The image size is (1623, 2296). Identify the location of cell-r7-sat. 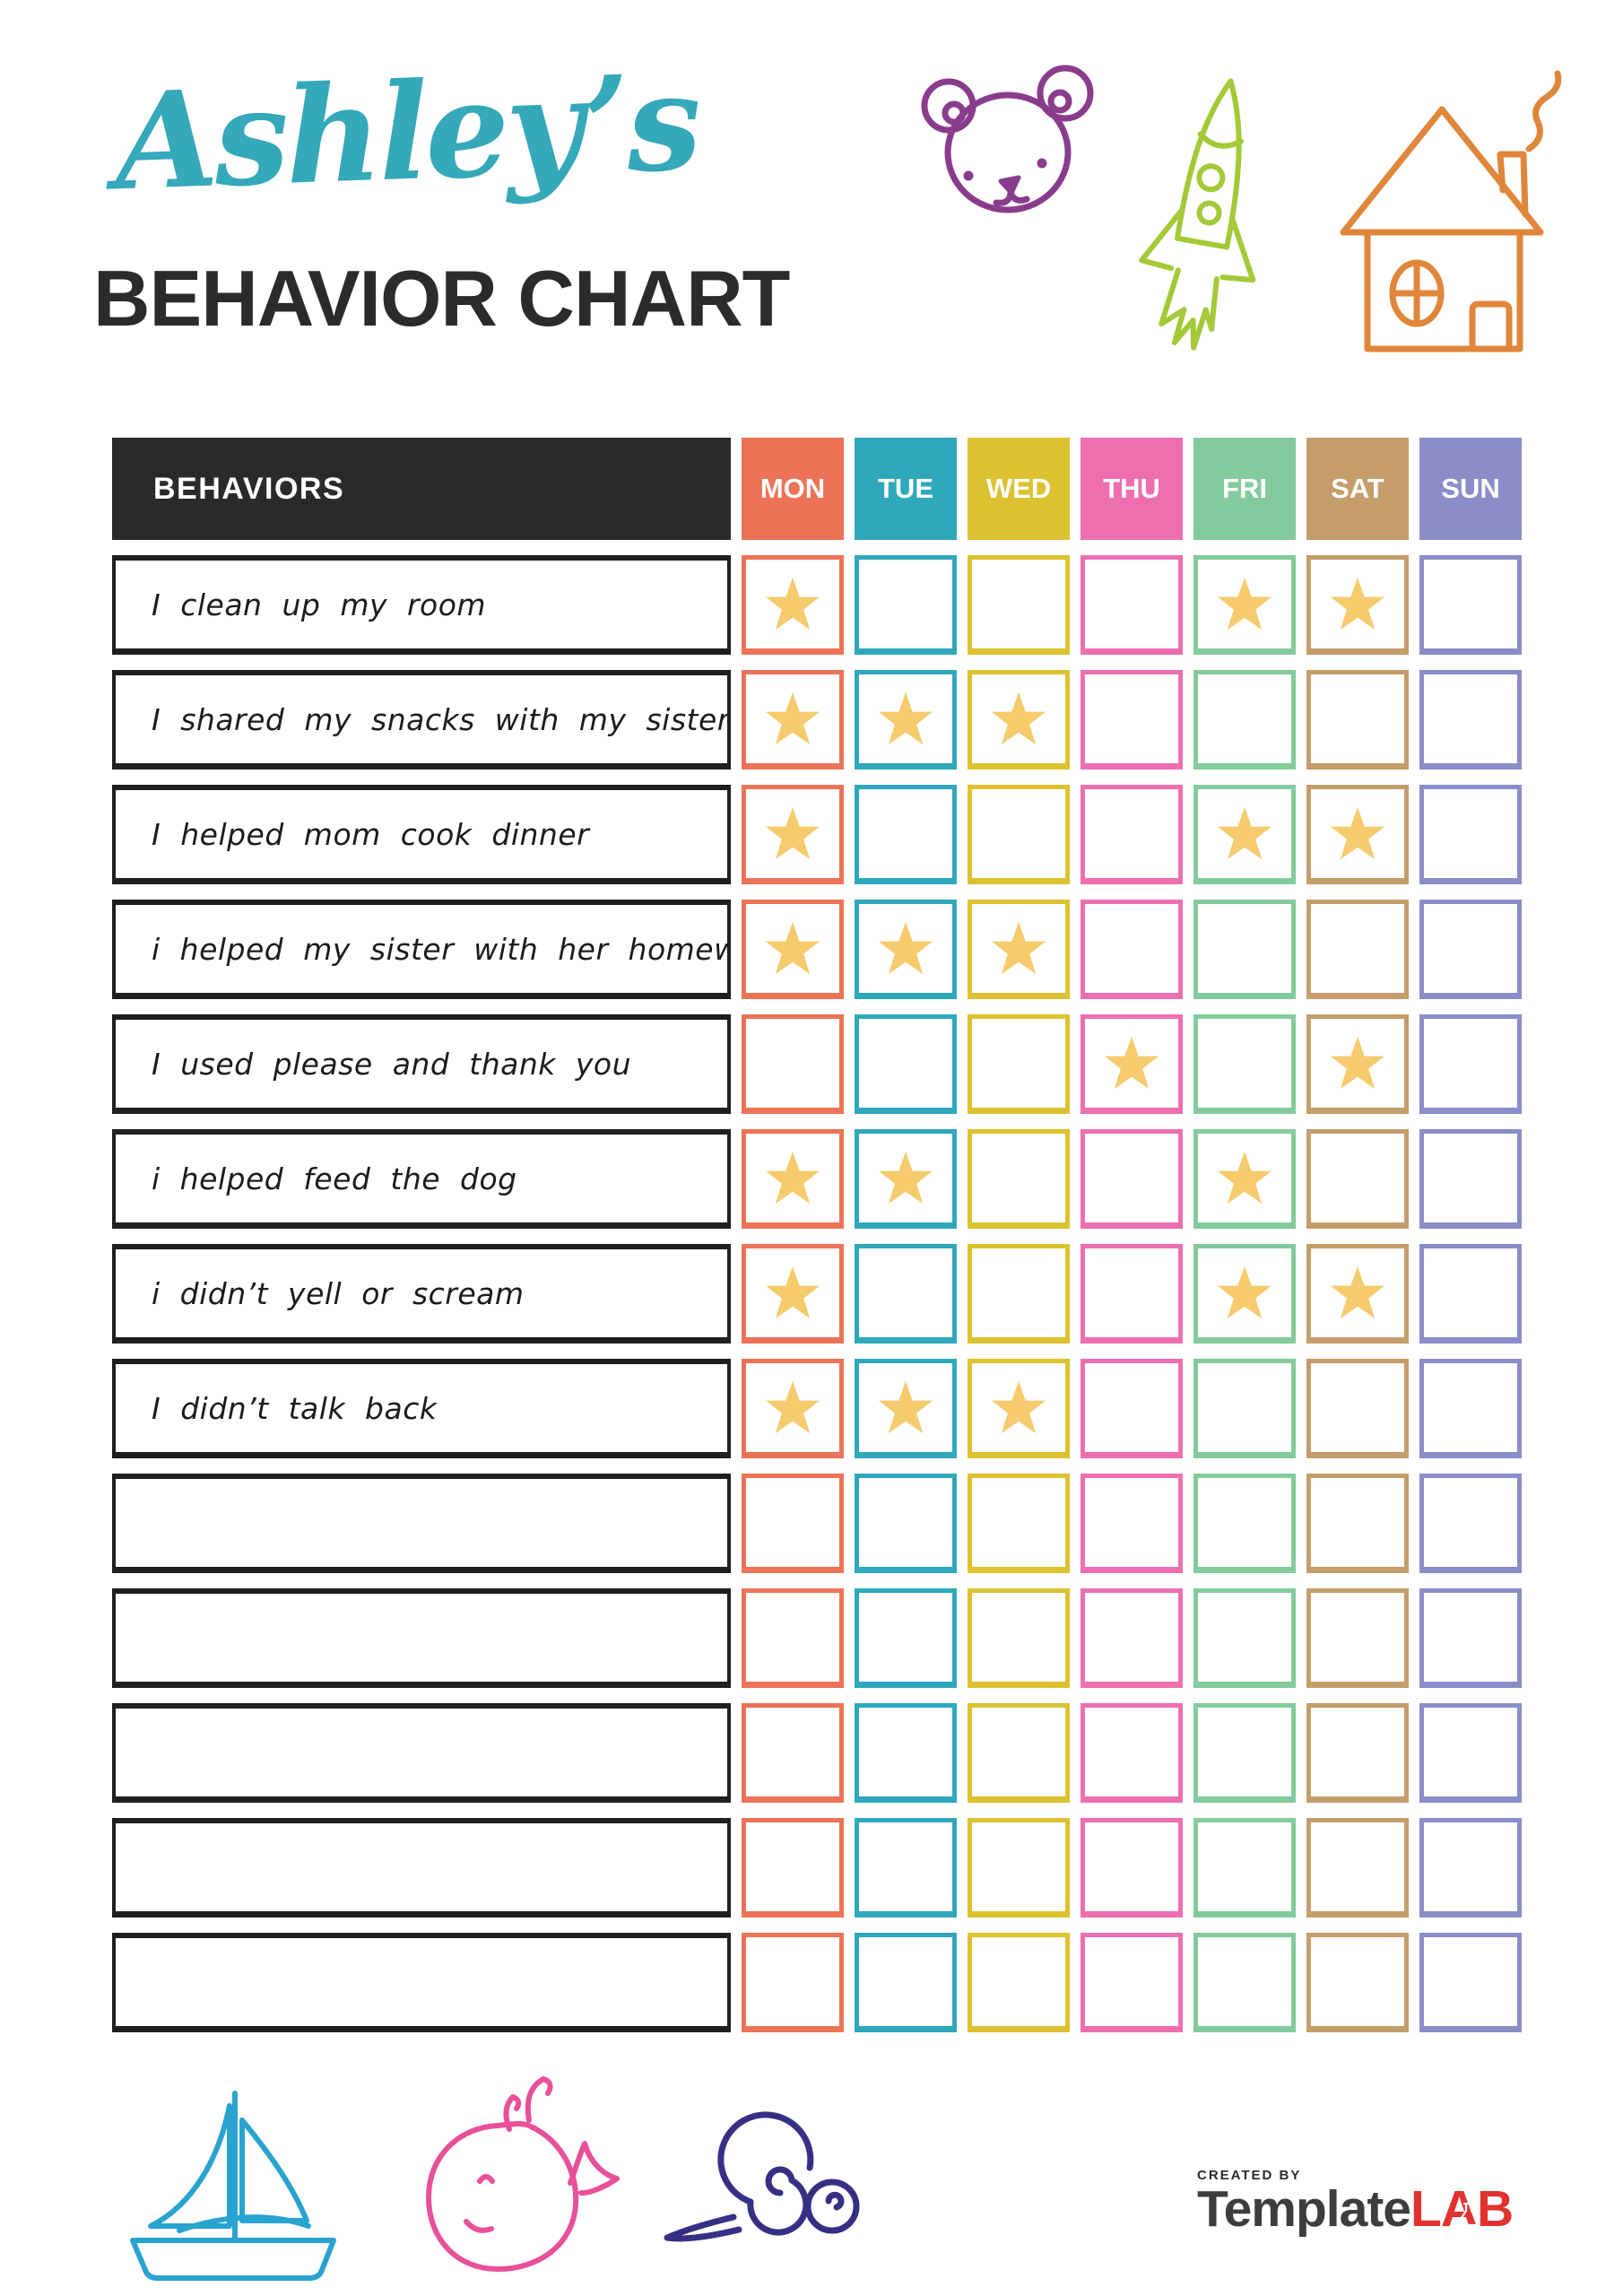
(1357, 1294).